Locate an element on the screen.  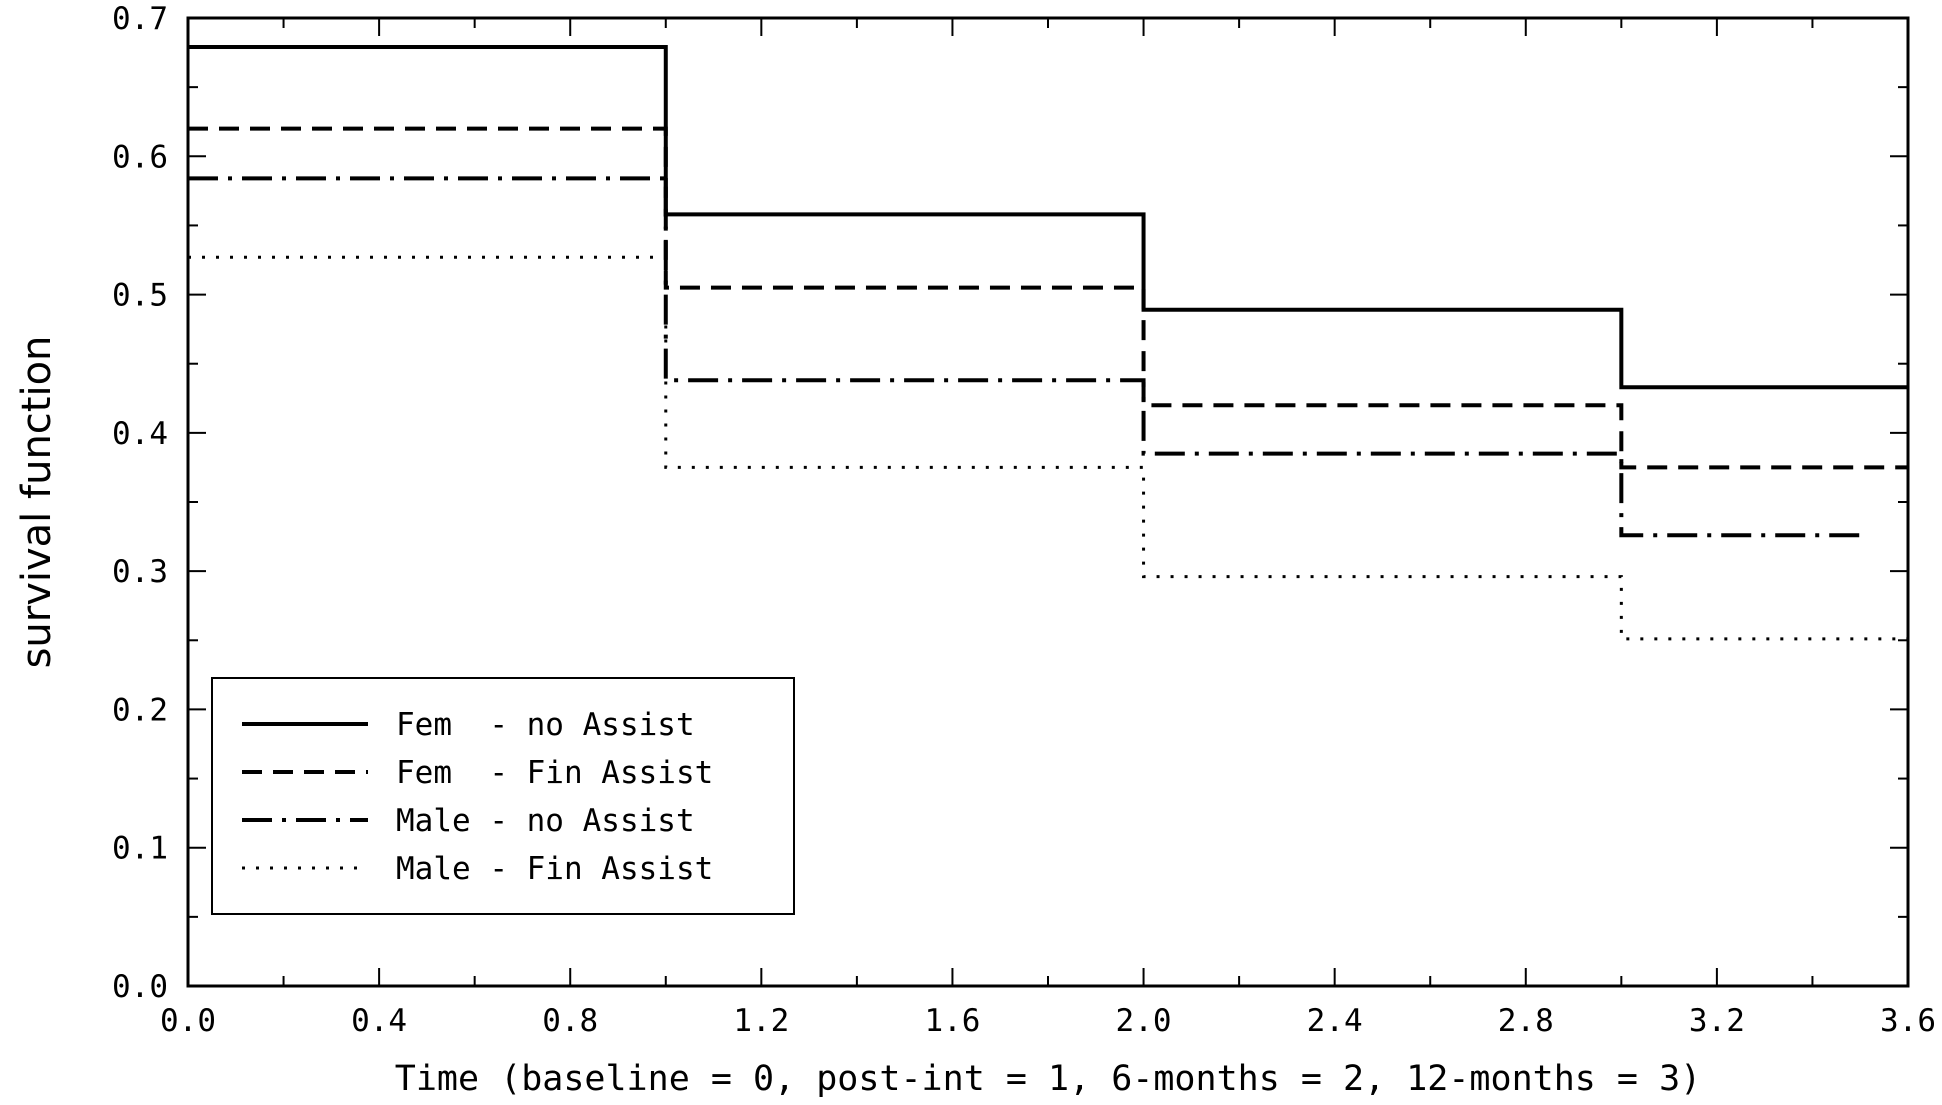
y-tick-label: 0.4 is located at coordinates (140, 434).